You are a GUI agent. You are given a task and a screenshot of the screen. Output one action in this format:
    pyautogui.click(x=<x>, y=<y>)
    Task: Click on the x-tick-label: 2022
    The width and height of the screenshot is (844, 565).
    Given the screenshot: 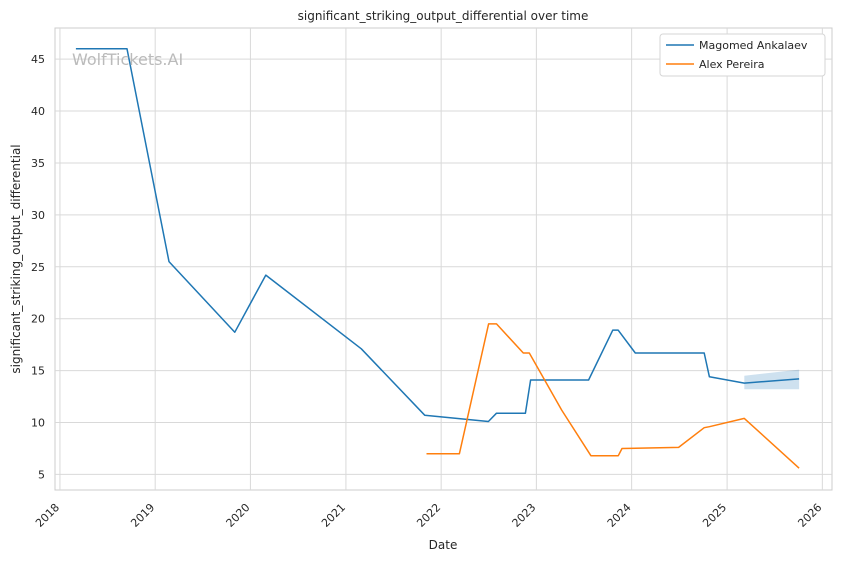 What is the action you would take?
    pyautogui.click(x=428, y=515)
    